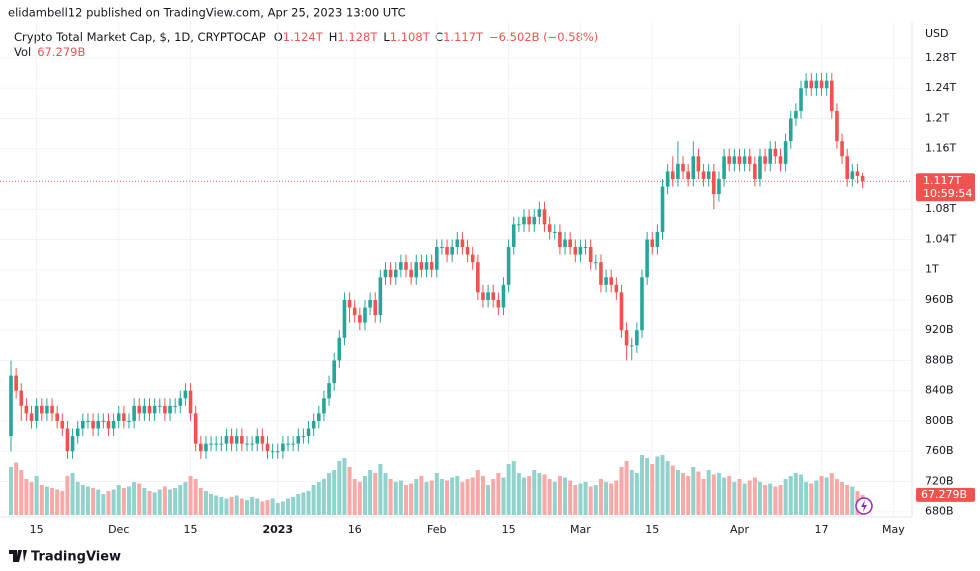 The width and height of the screenshot is (980, 571). What do you see at coordinates (118, 529) in the screenshot?
I see `x-tick-label: Dec` at bounding box center [118, 529].